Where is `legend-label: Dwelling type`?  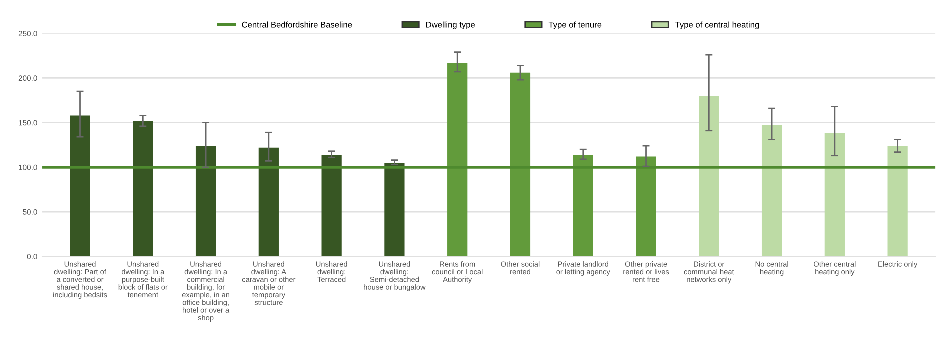
legend-label: Dwelling type is located at coordinates (451, 26).